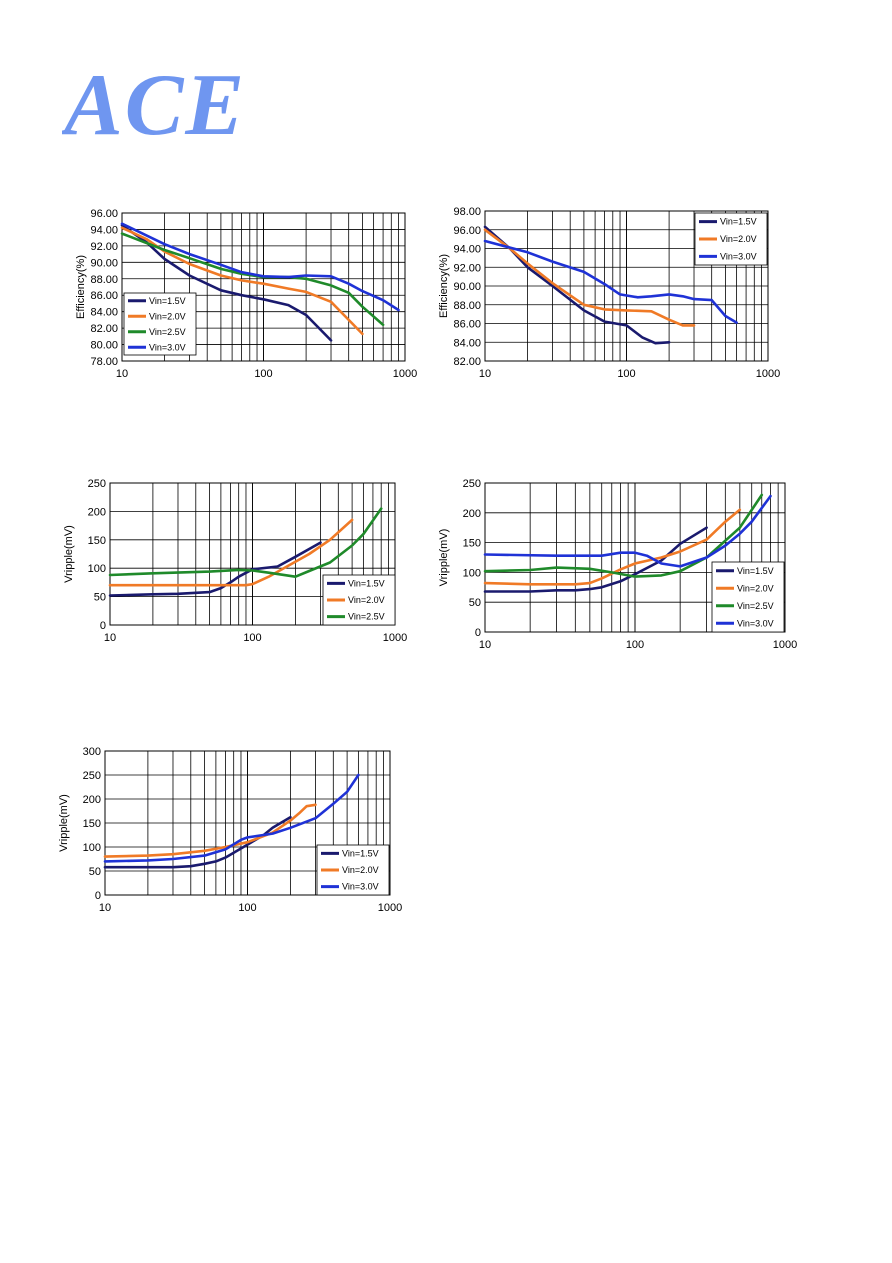  I want to click on series-line-vin-2-5v, so click(623, 535).